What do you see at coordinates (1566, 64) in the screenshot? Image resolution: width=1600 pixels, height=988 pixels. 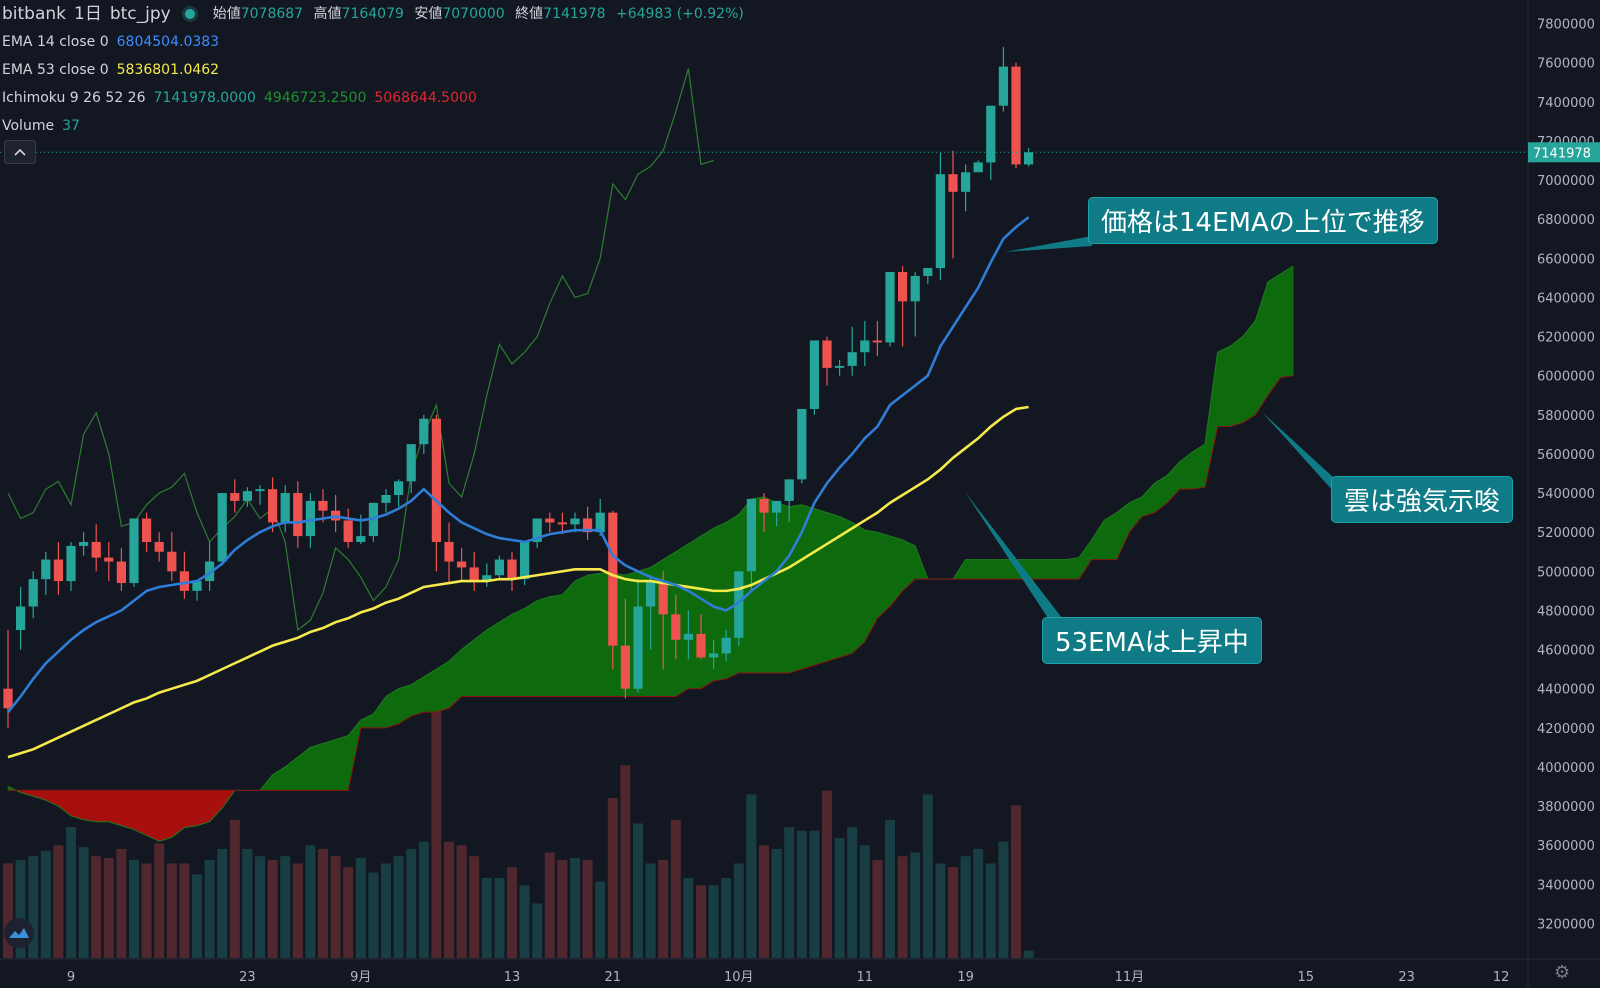 I see `price-tick-label: 7600000` at bounding box center [1566, 64].